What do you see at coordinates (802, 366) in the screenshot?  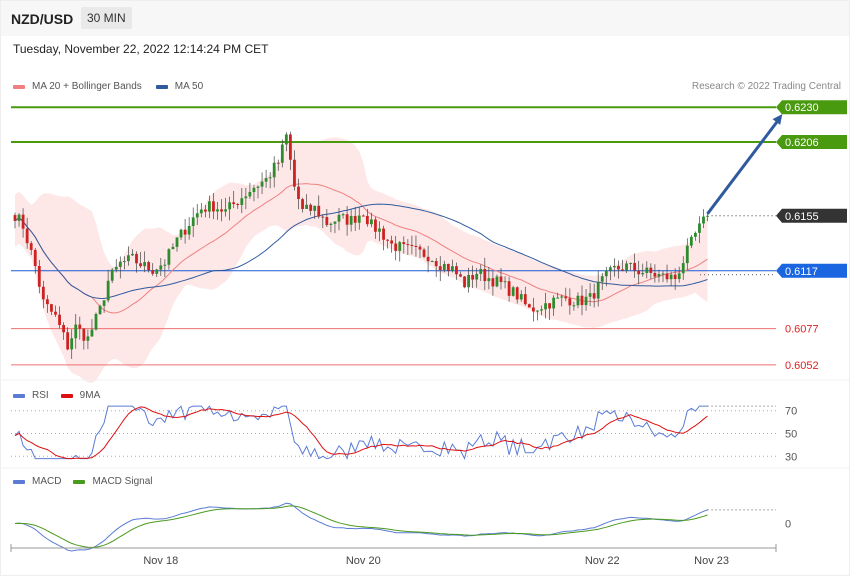 I see `price-label-0.6052: 0.6052` at bounding box center [802, 366].